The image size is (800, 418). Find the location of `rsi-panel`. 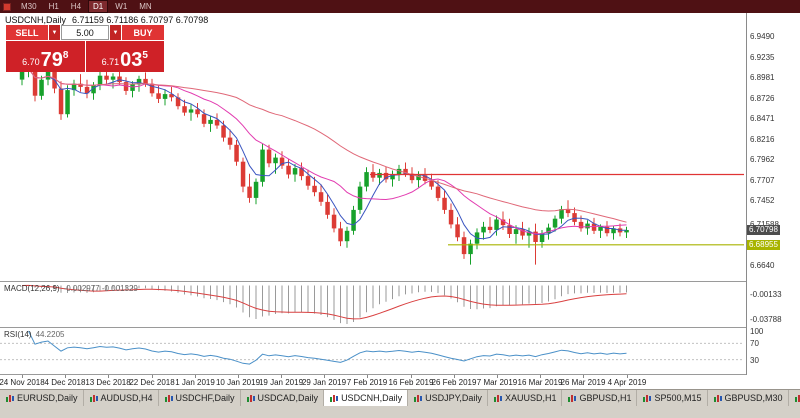

rsi-panel is located at coordinates (373, 351).